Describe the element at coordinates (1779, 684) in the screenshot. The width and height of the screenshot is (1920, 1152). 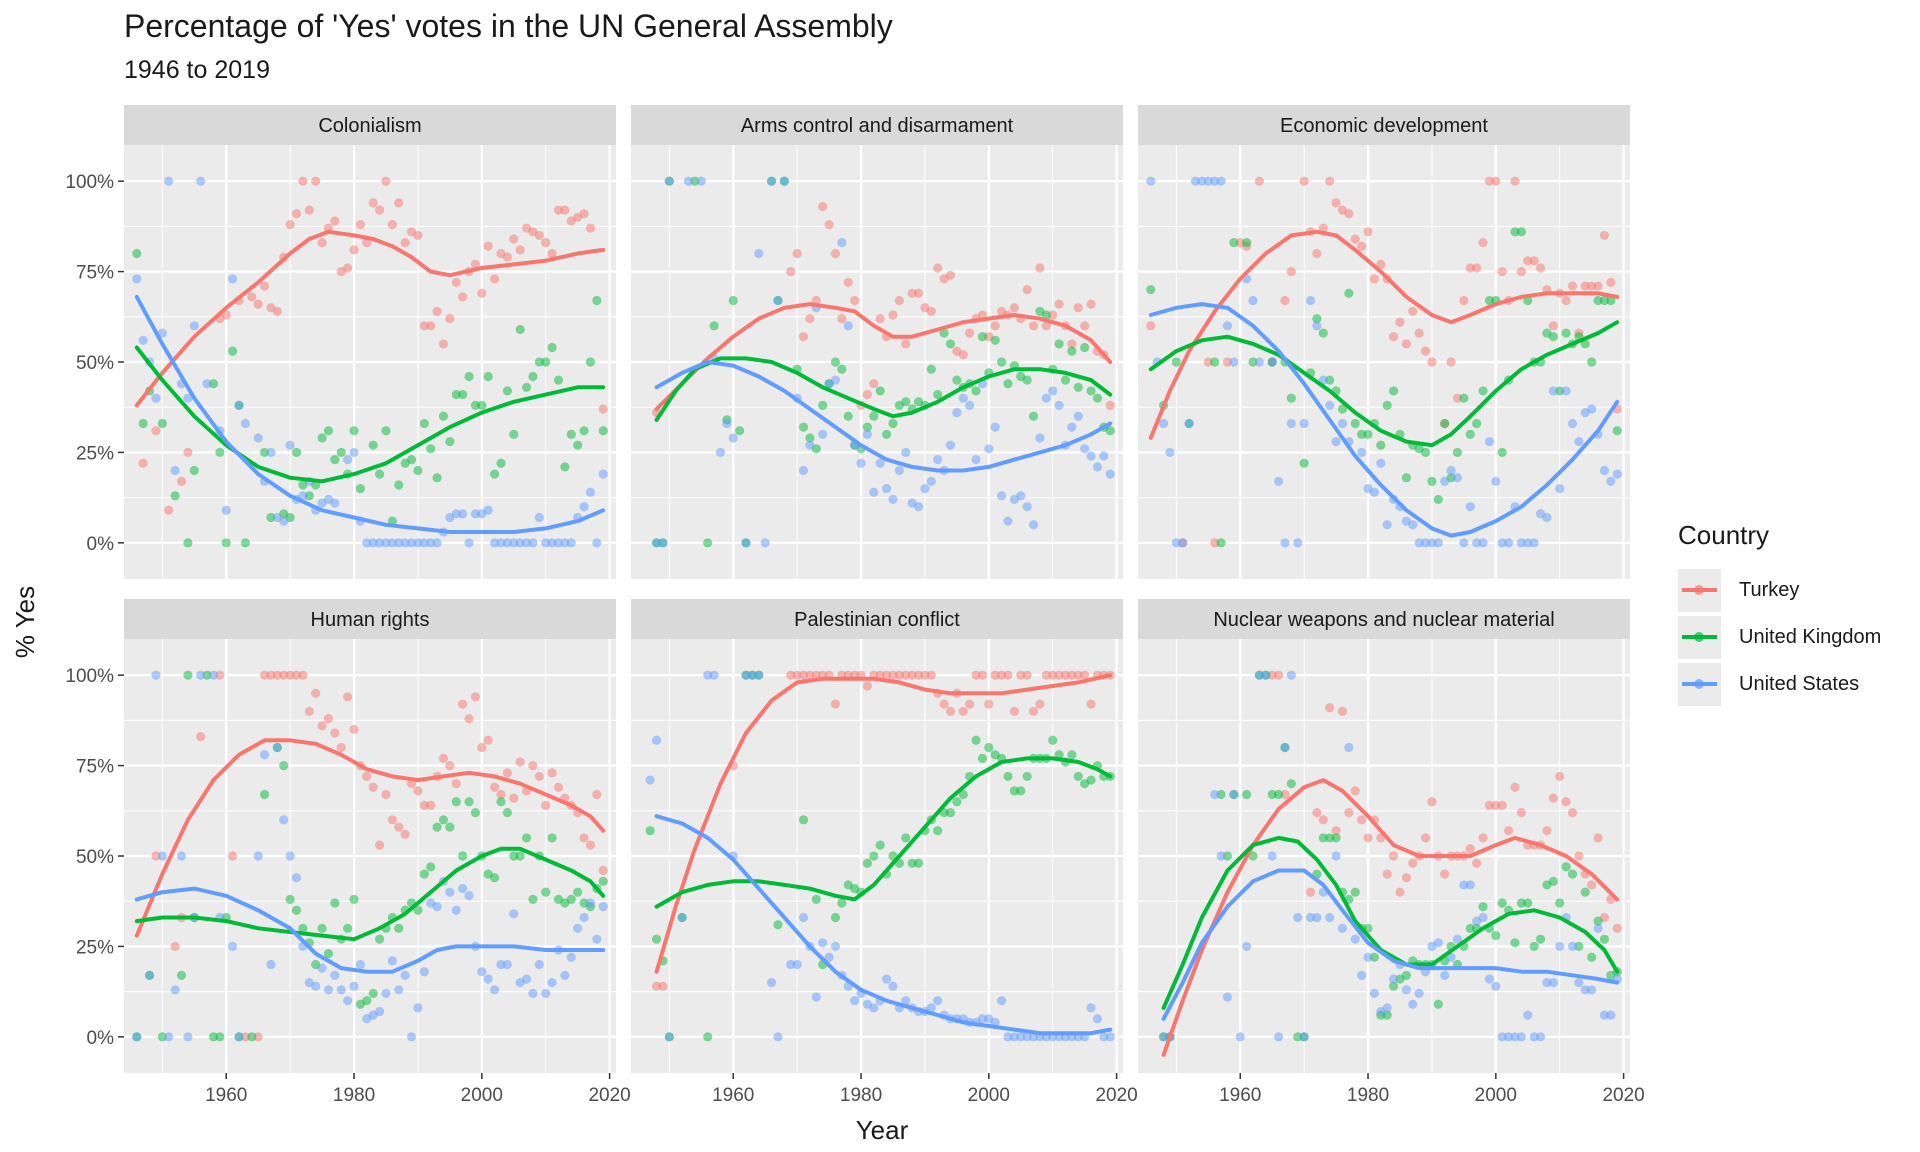
I see `legend-item: United States` at that location.